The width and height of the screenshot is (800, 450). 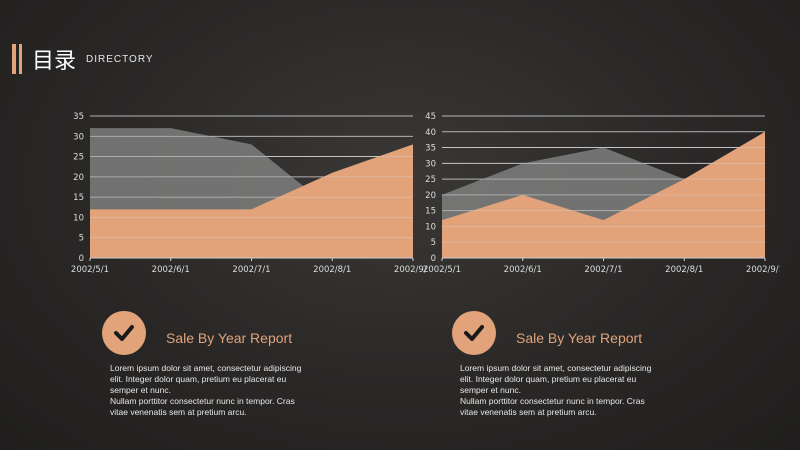 I want to click on page-subtitle: DIRECTORY, so click(x=120, y=59).